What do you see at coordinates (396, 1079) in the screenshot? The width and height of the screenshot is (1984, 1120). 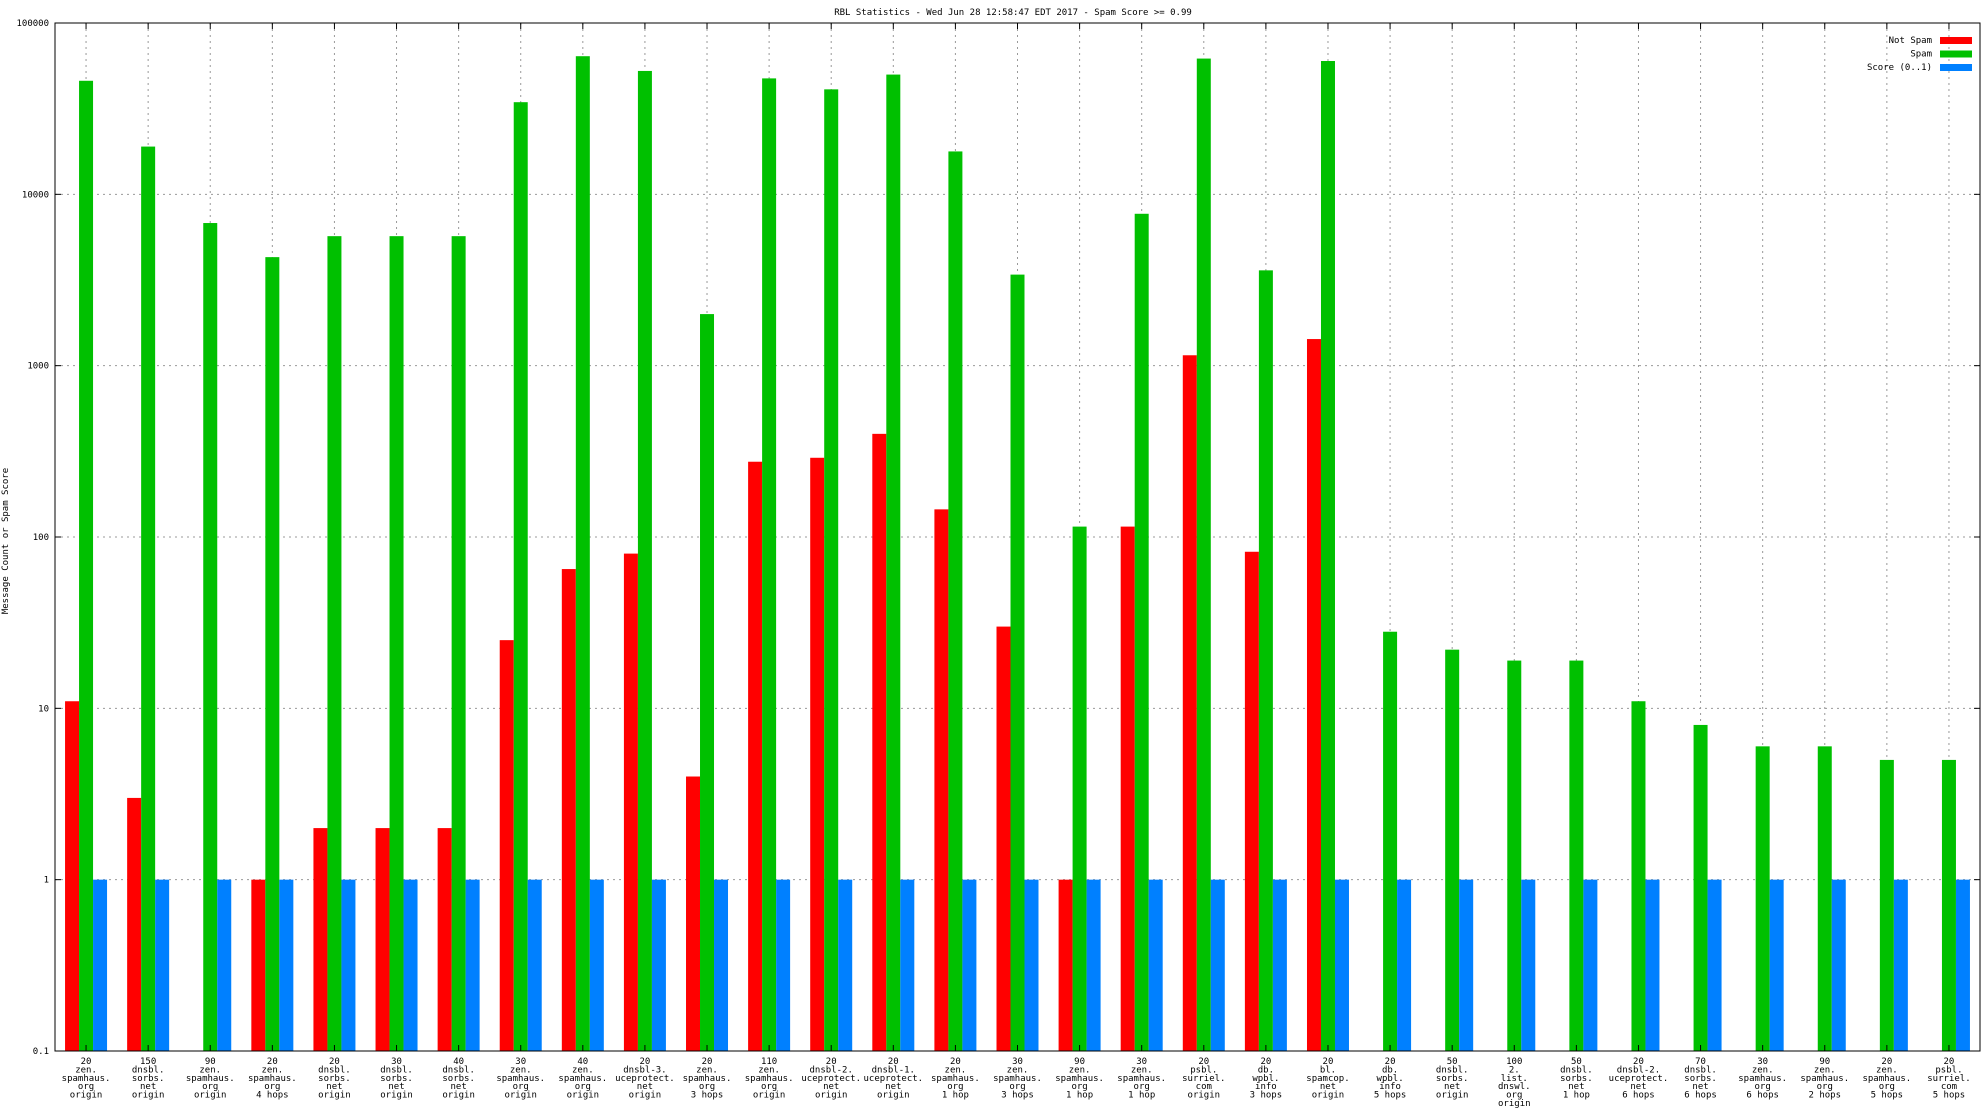 I see `x-tick-label: 30 dnsbl. sorbs. net origin` at bounding box center [396, 1079].